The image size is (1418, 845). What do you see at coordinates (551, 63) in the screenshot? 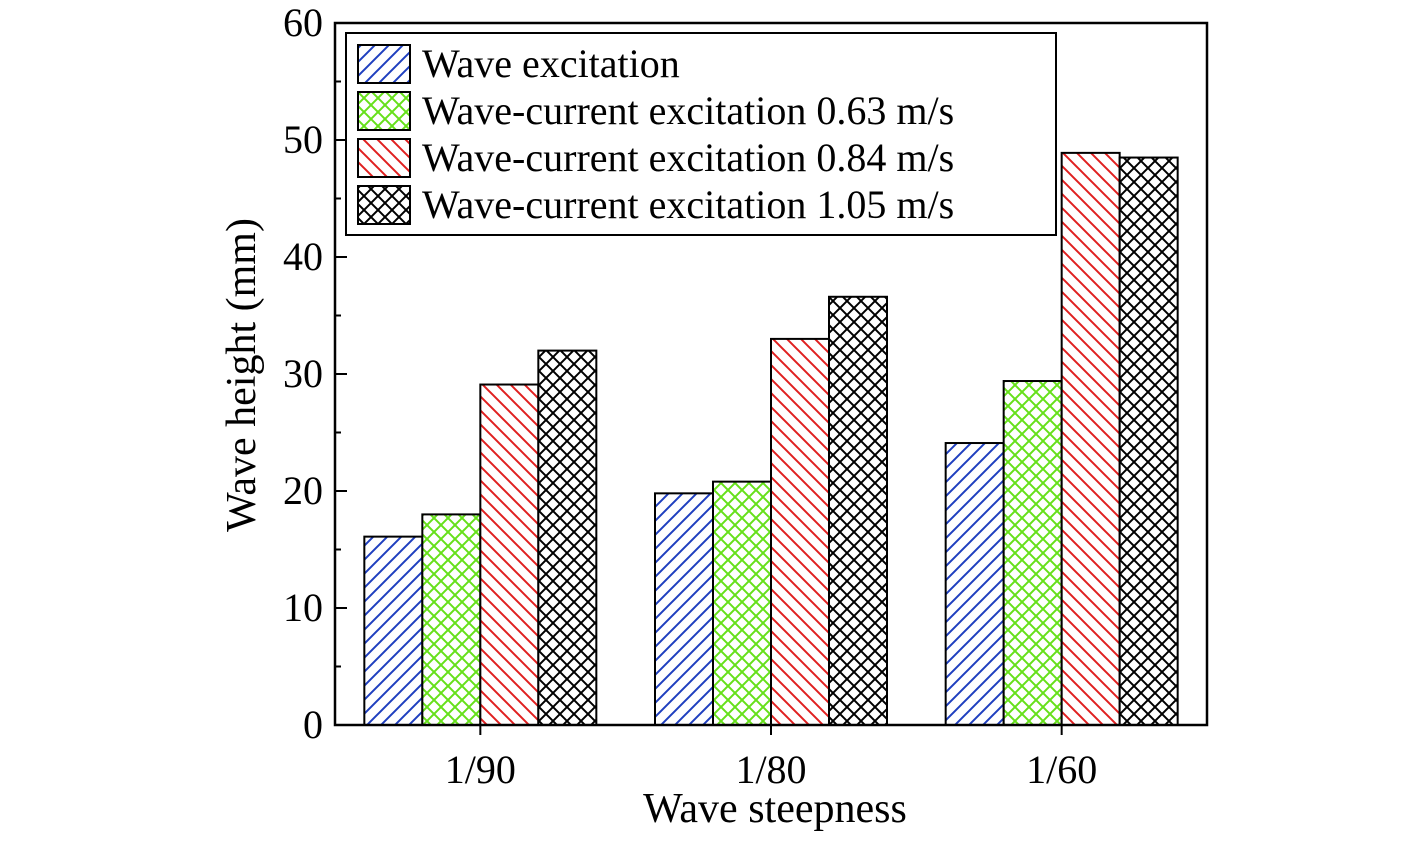
I see `legend-label: Wave excitation` at bounding box center [551, 63].